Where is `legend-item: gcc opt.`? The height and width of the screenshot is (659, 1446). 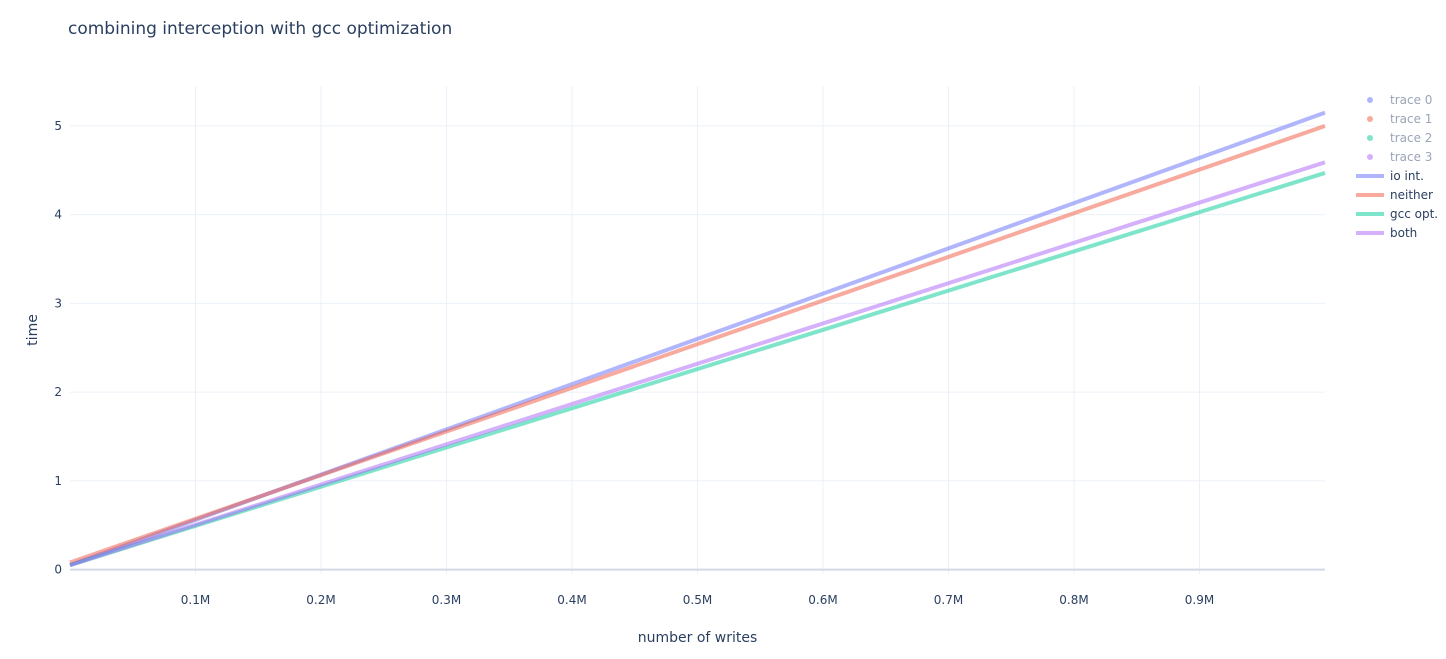
legend-item: gcc opt. is located at coordinates (1397, 214).